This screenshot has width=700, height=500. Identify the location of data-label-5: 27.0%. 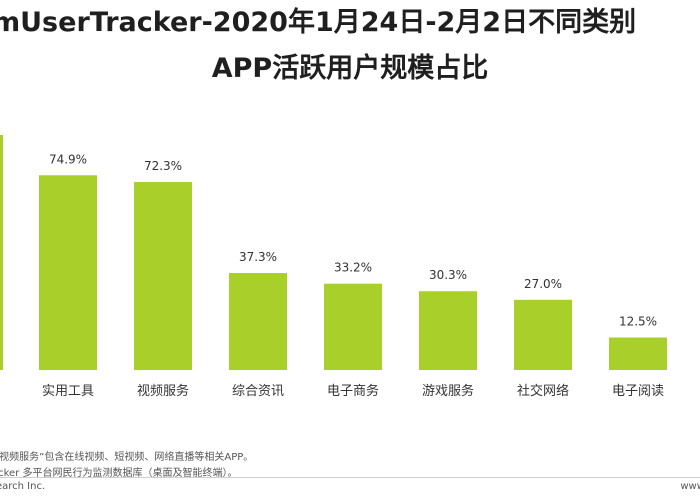
(543, 284).